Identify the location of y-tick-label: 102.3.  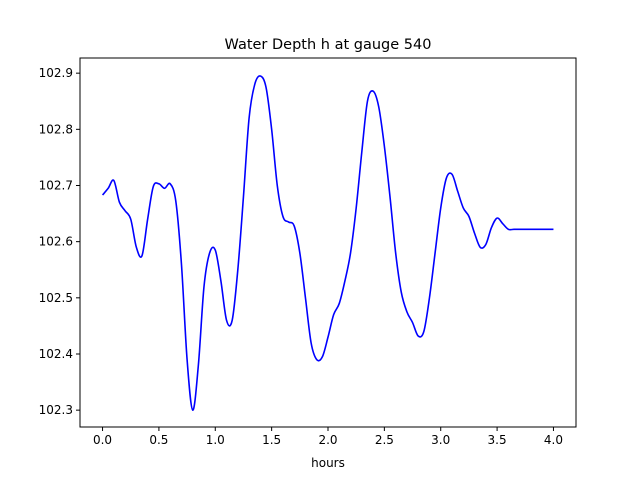
(56, 410).